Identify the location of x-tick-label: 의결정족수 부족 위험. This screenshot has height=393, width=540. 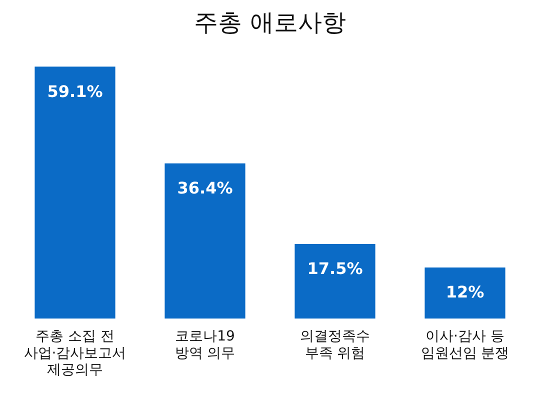
(335, 345).